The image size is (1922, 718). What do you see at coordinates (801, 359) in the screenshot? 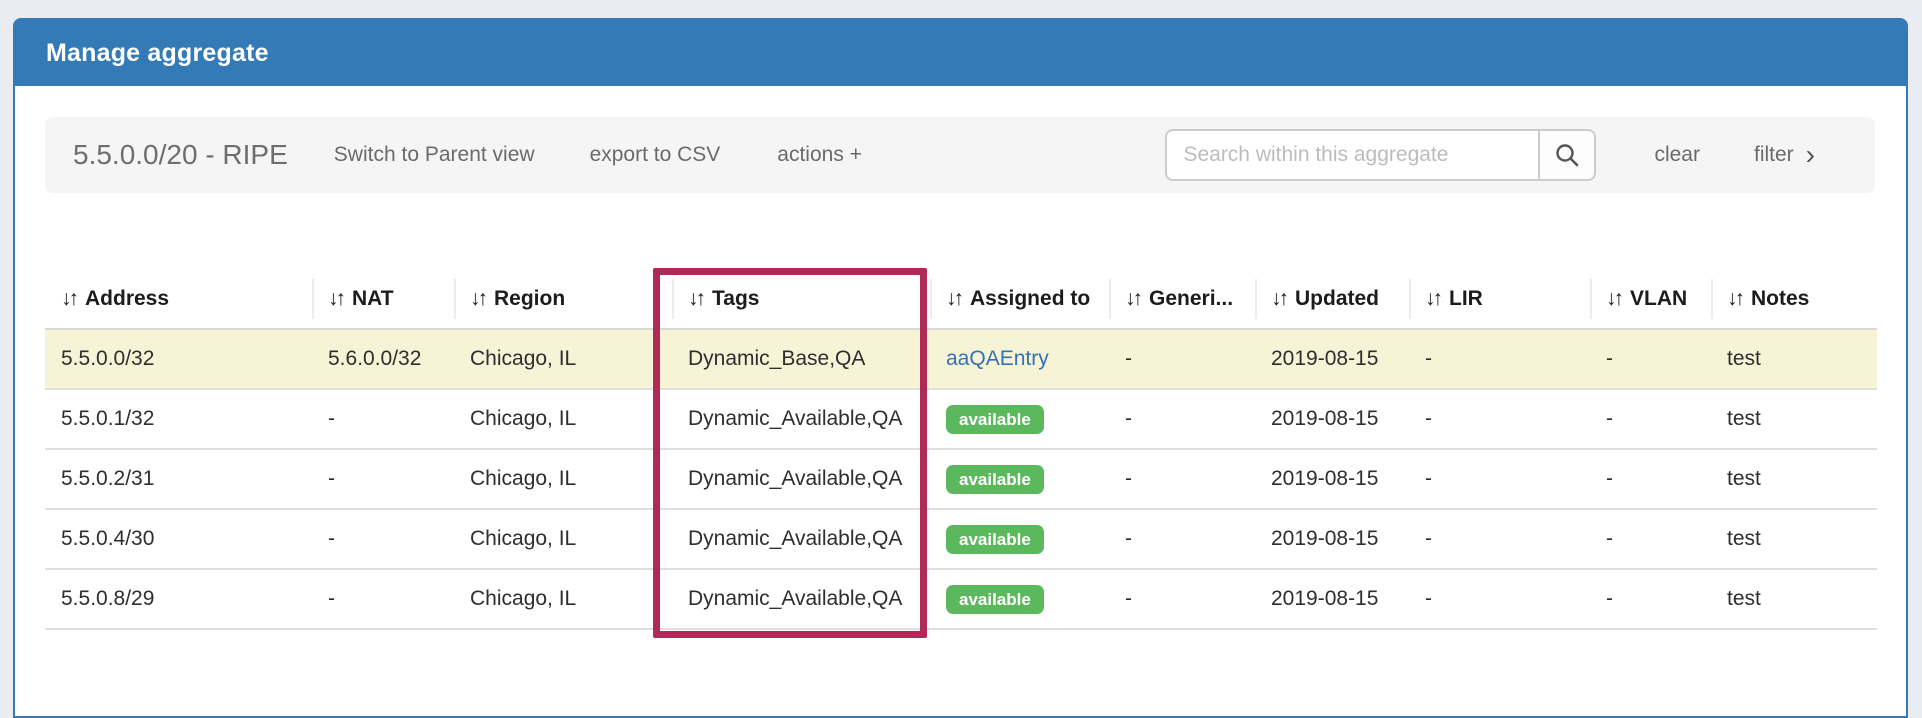
I see `cell-tags: Dynamic_Base,QA` at bounding box center [801, 359].